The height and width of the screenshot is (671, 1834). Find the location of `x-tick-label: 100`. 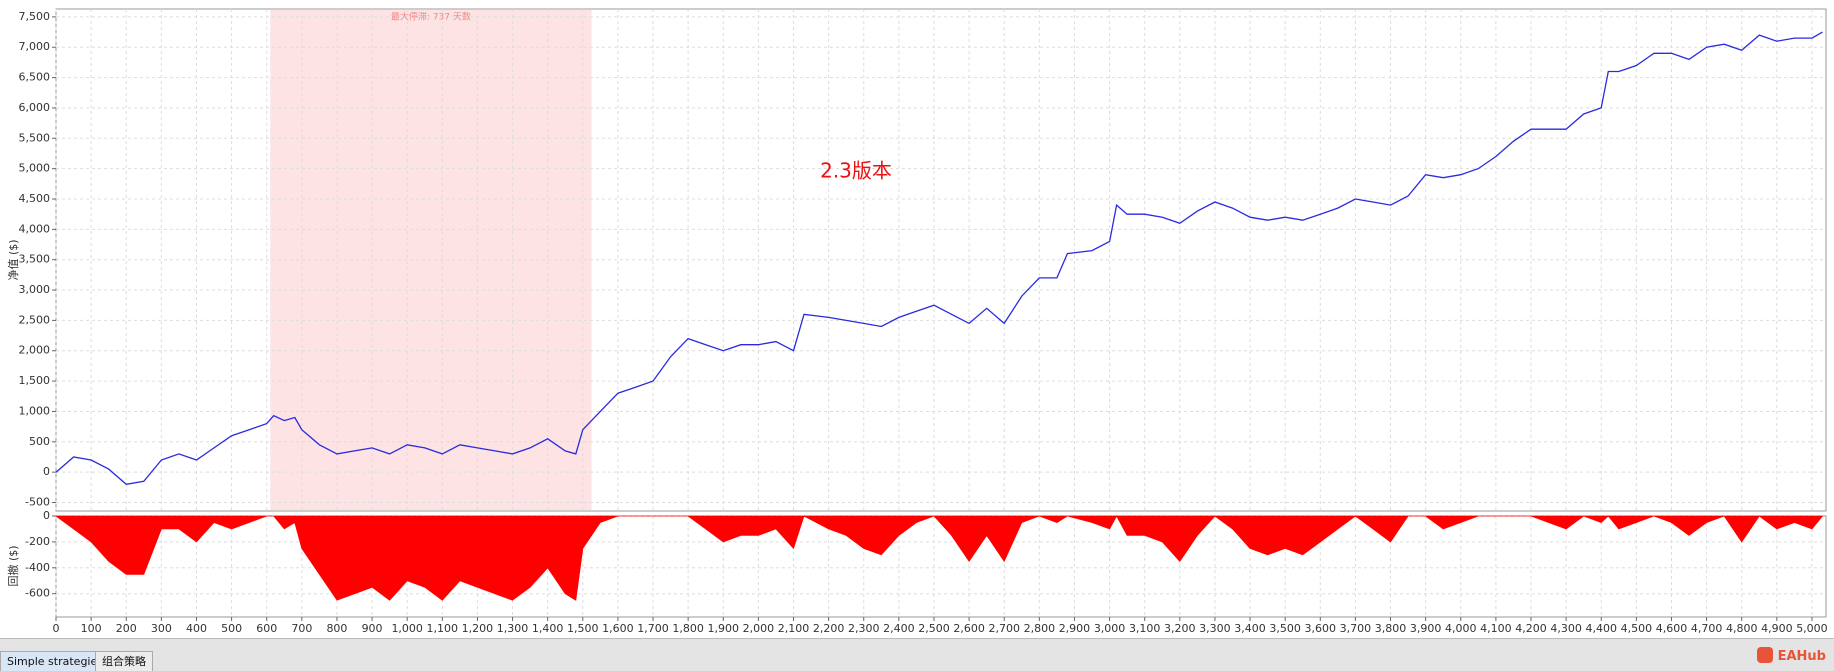

x-tick-label: 100 is located at coordinates (91, 628).